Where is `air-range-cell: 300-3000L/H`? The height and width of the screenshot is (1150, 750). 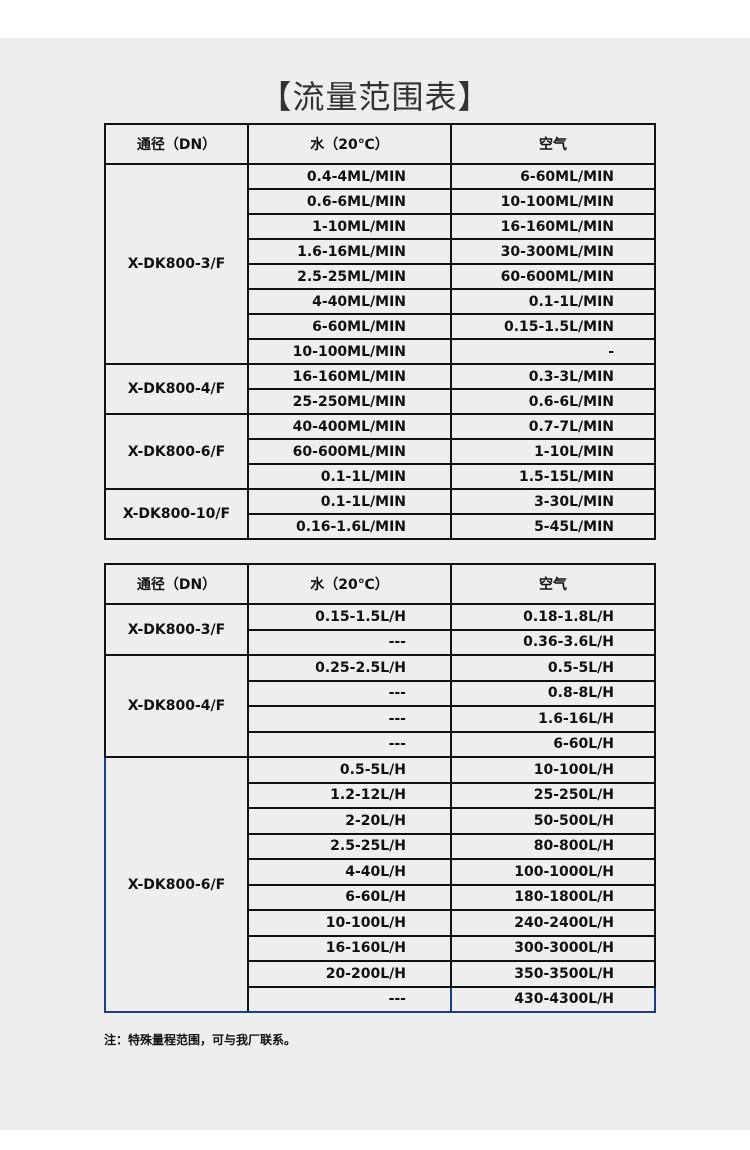
air-range-cell: 300-3000L/H is located at coordinates (553, 948).